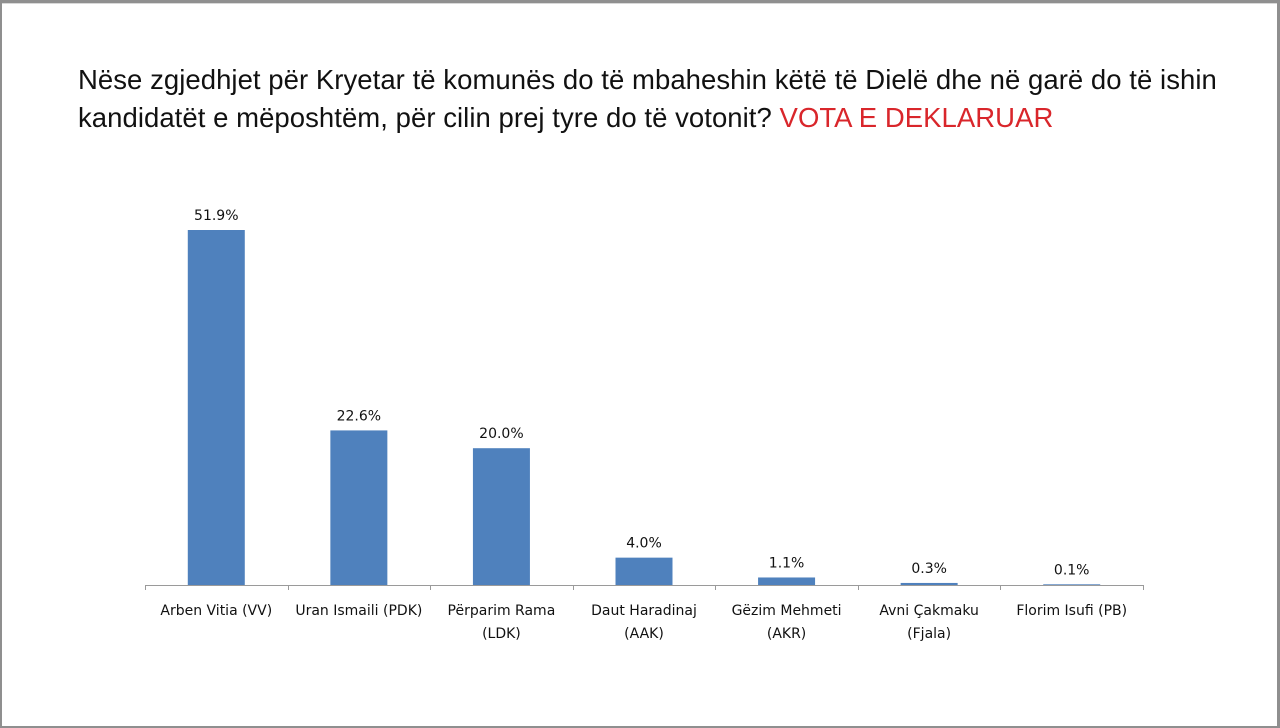  What do you see at coordinates (502, 611) in the screenshot?
I see `category-label: Përparim Rama` at bounding box center [502, 611].